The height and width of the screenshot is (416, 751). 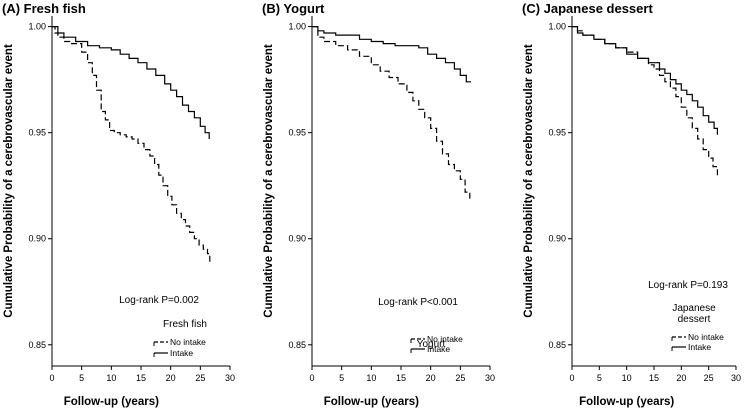 I want to click on log-rank-annotation: Log-rank P=0.002, so click(x=159, y=300).